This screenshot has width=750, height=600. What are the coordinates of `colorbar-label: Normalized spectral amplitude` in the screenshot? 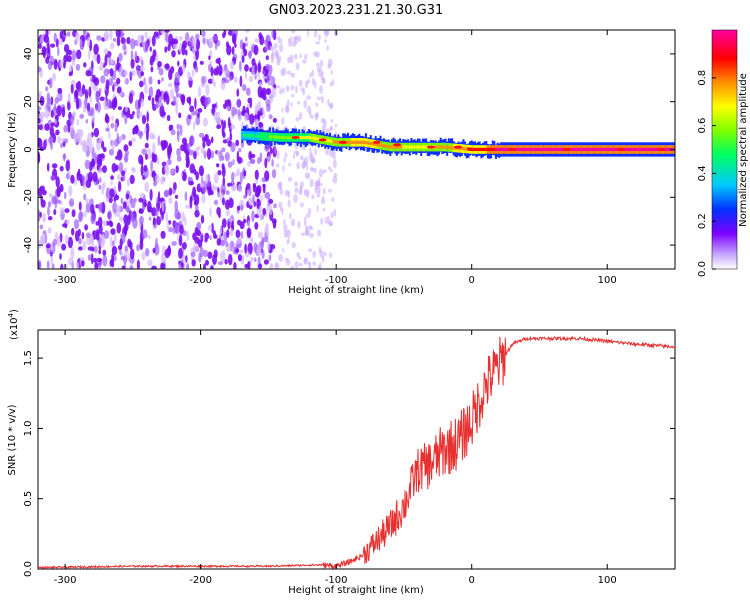 It's located at (743, 150).